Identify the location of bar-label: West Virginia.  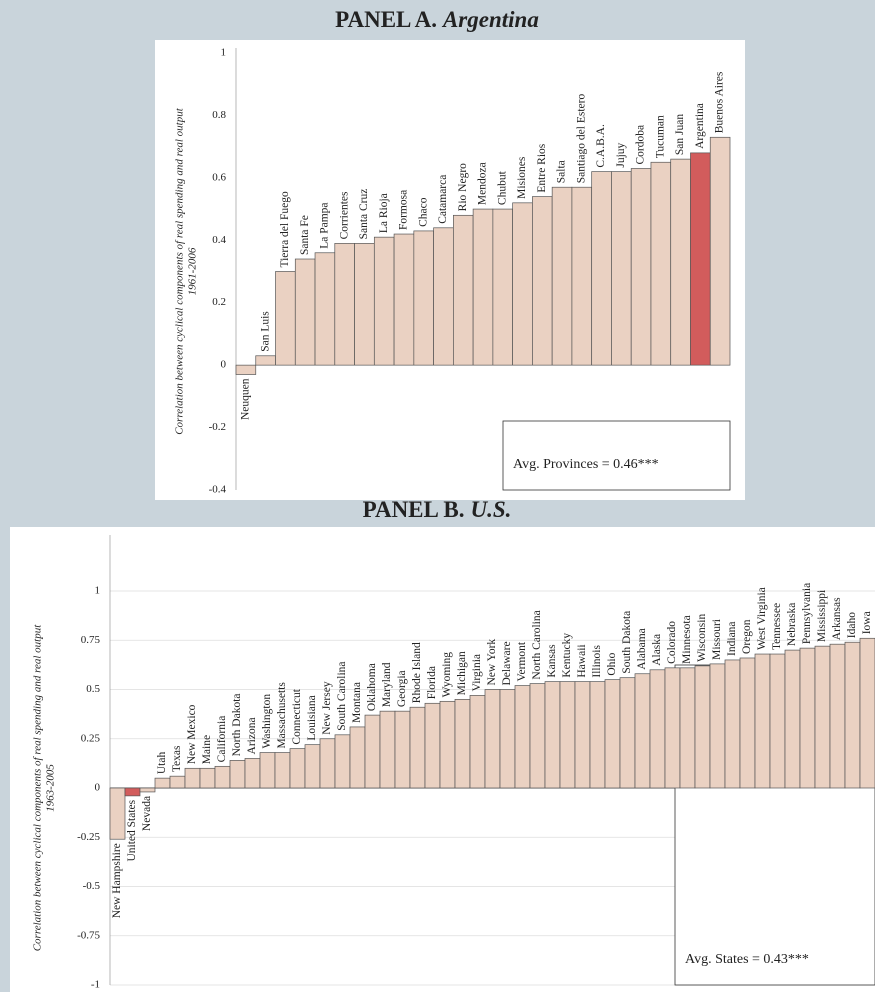
(762, 618).